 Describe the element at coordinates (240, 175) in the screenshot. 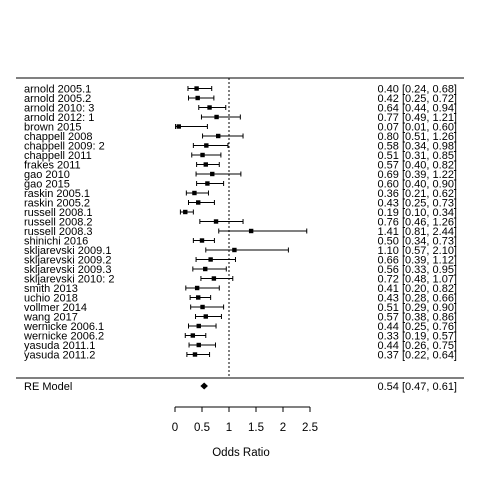

I see `study-row: gao 2010 0.69 [0.39, 1.22]` at that location.